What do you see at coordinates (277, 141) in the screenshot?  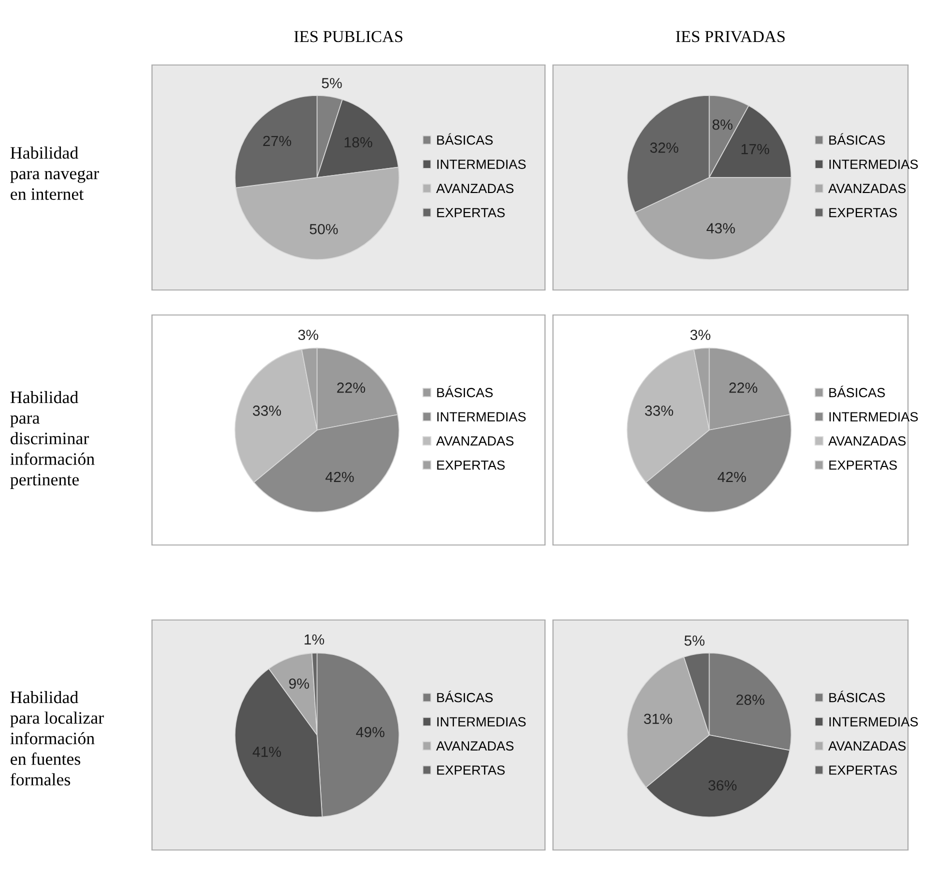 I see `data-label: 27%` at bounding box center [277, 141].